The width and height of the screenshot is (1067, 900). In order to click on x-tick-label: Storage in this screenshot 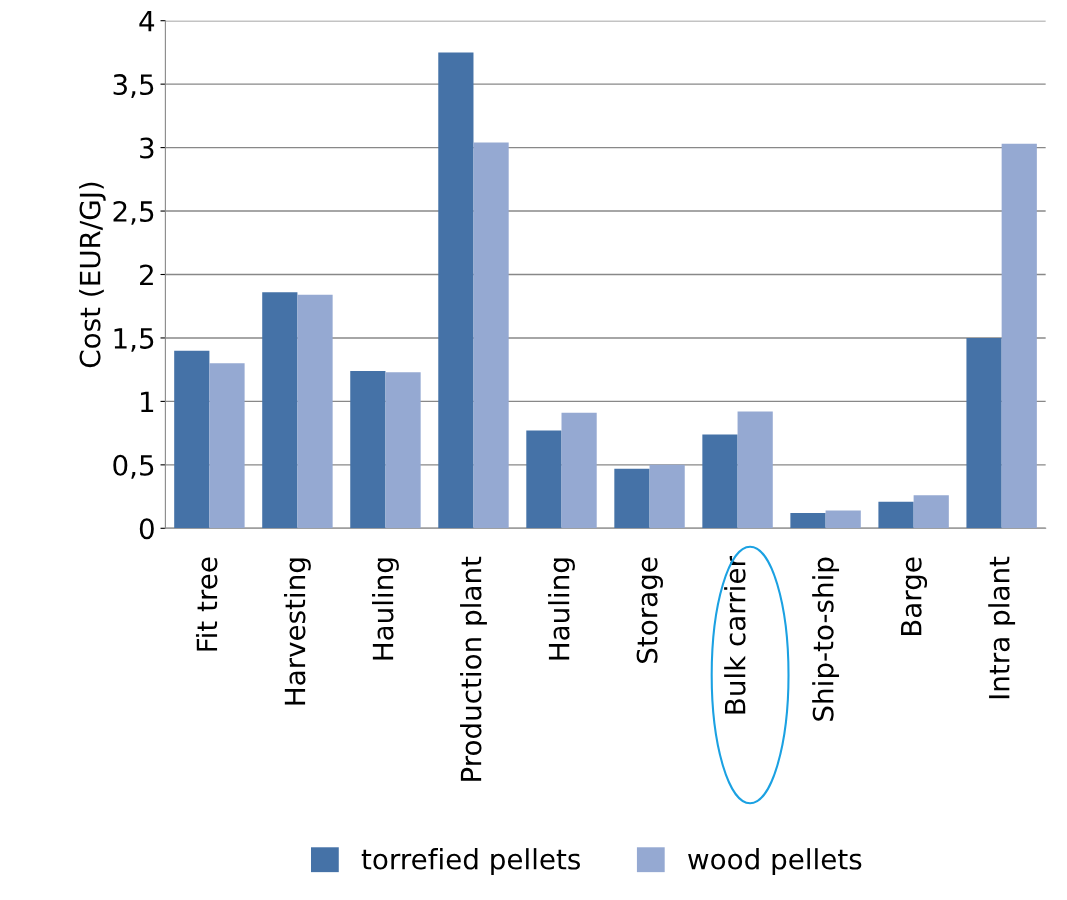, I will do `click(649, 610)`.